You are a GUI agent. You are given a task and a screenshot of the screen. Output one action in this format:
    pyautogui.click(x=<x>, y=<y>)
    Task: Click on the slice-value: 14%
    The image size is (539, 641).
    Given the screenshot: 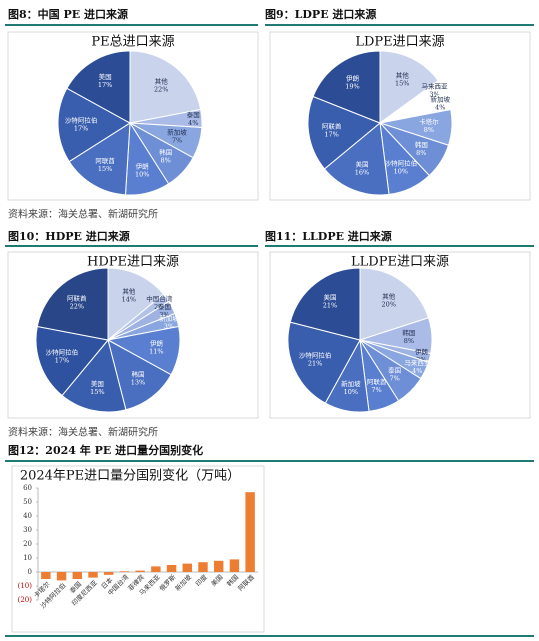 What is the action you would take?
    pyautogui.click(x=129, y=300)
    